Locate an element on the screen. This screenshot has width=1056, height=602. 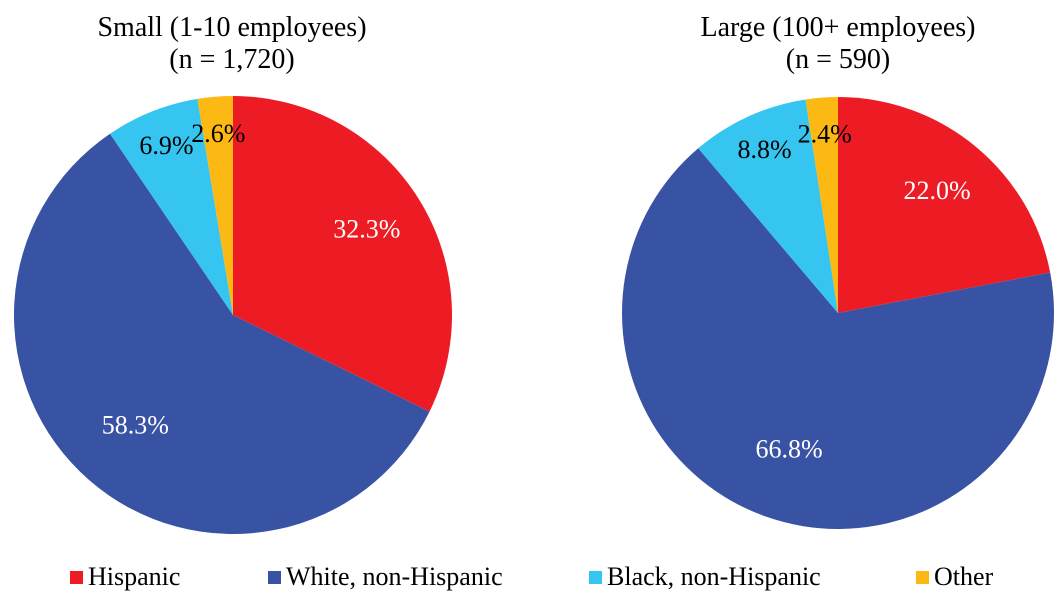
legend-item-white: White, non-Hispanic is located at coordinates (385, 577).